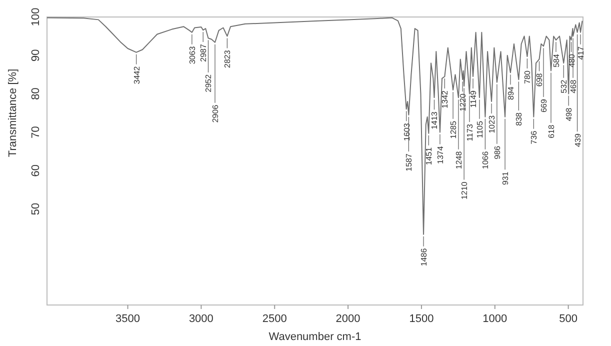  What do you see at coordinates (519, 119) in the screenshot?
I see `annotation: 838` at bounding box center [519, 119].